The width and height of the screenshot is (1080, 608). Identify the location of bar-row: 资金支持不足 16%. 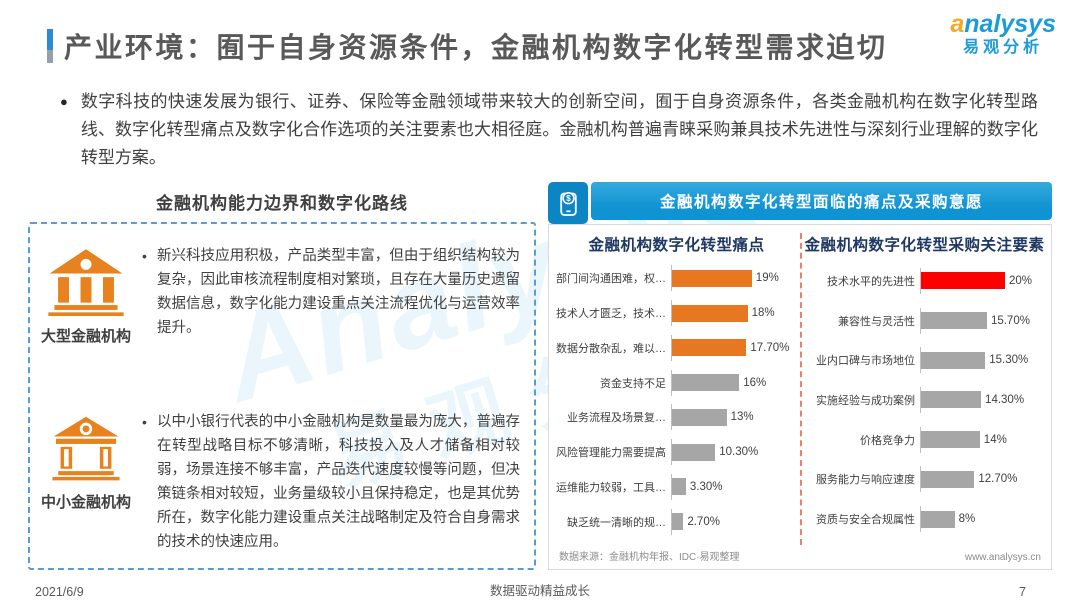
(676, 382).